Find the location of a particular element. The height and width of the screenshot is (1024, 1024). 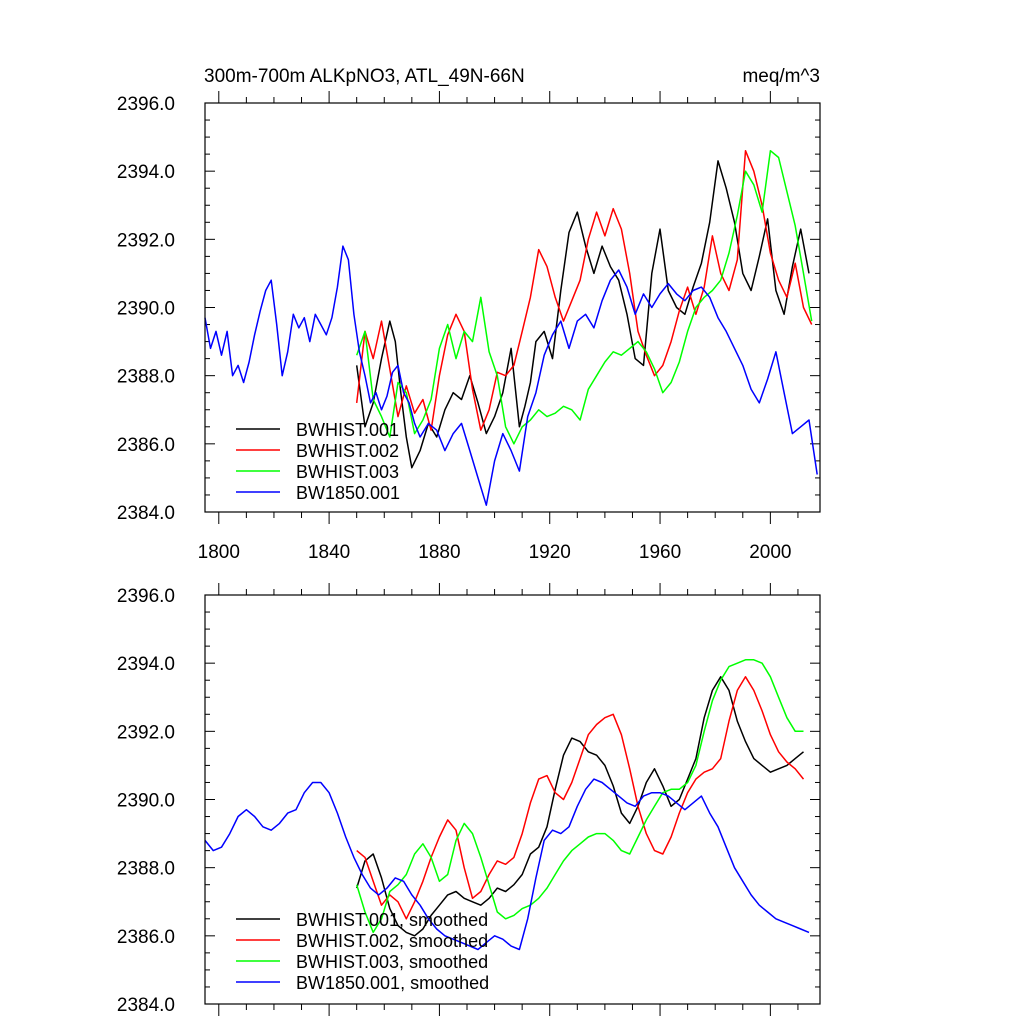

x-tick-label: 1880 is located at coordinates (439, 552).